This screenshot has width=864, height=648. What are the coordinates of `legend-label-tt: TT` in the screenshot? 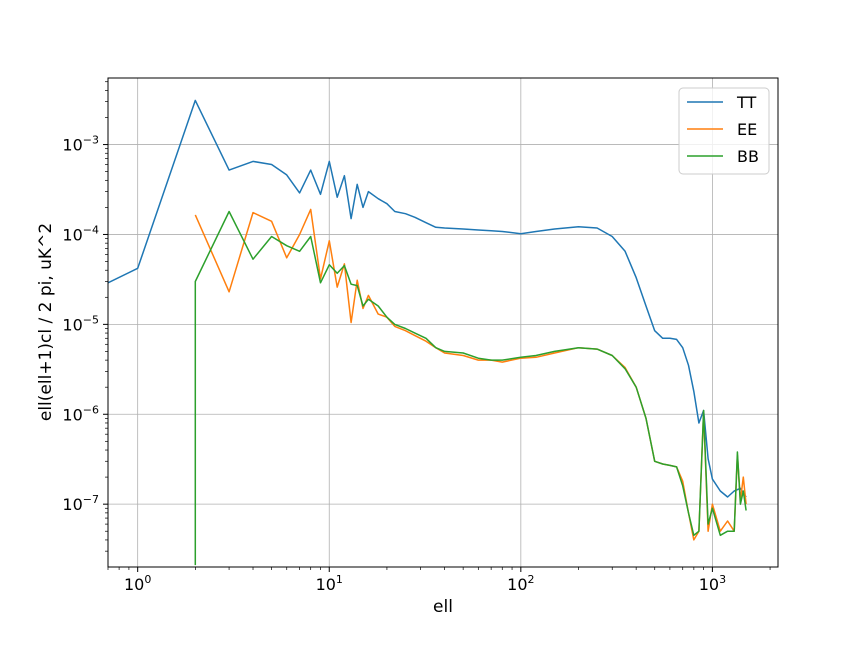 It's located at (746, 102).